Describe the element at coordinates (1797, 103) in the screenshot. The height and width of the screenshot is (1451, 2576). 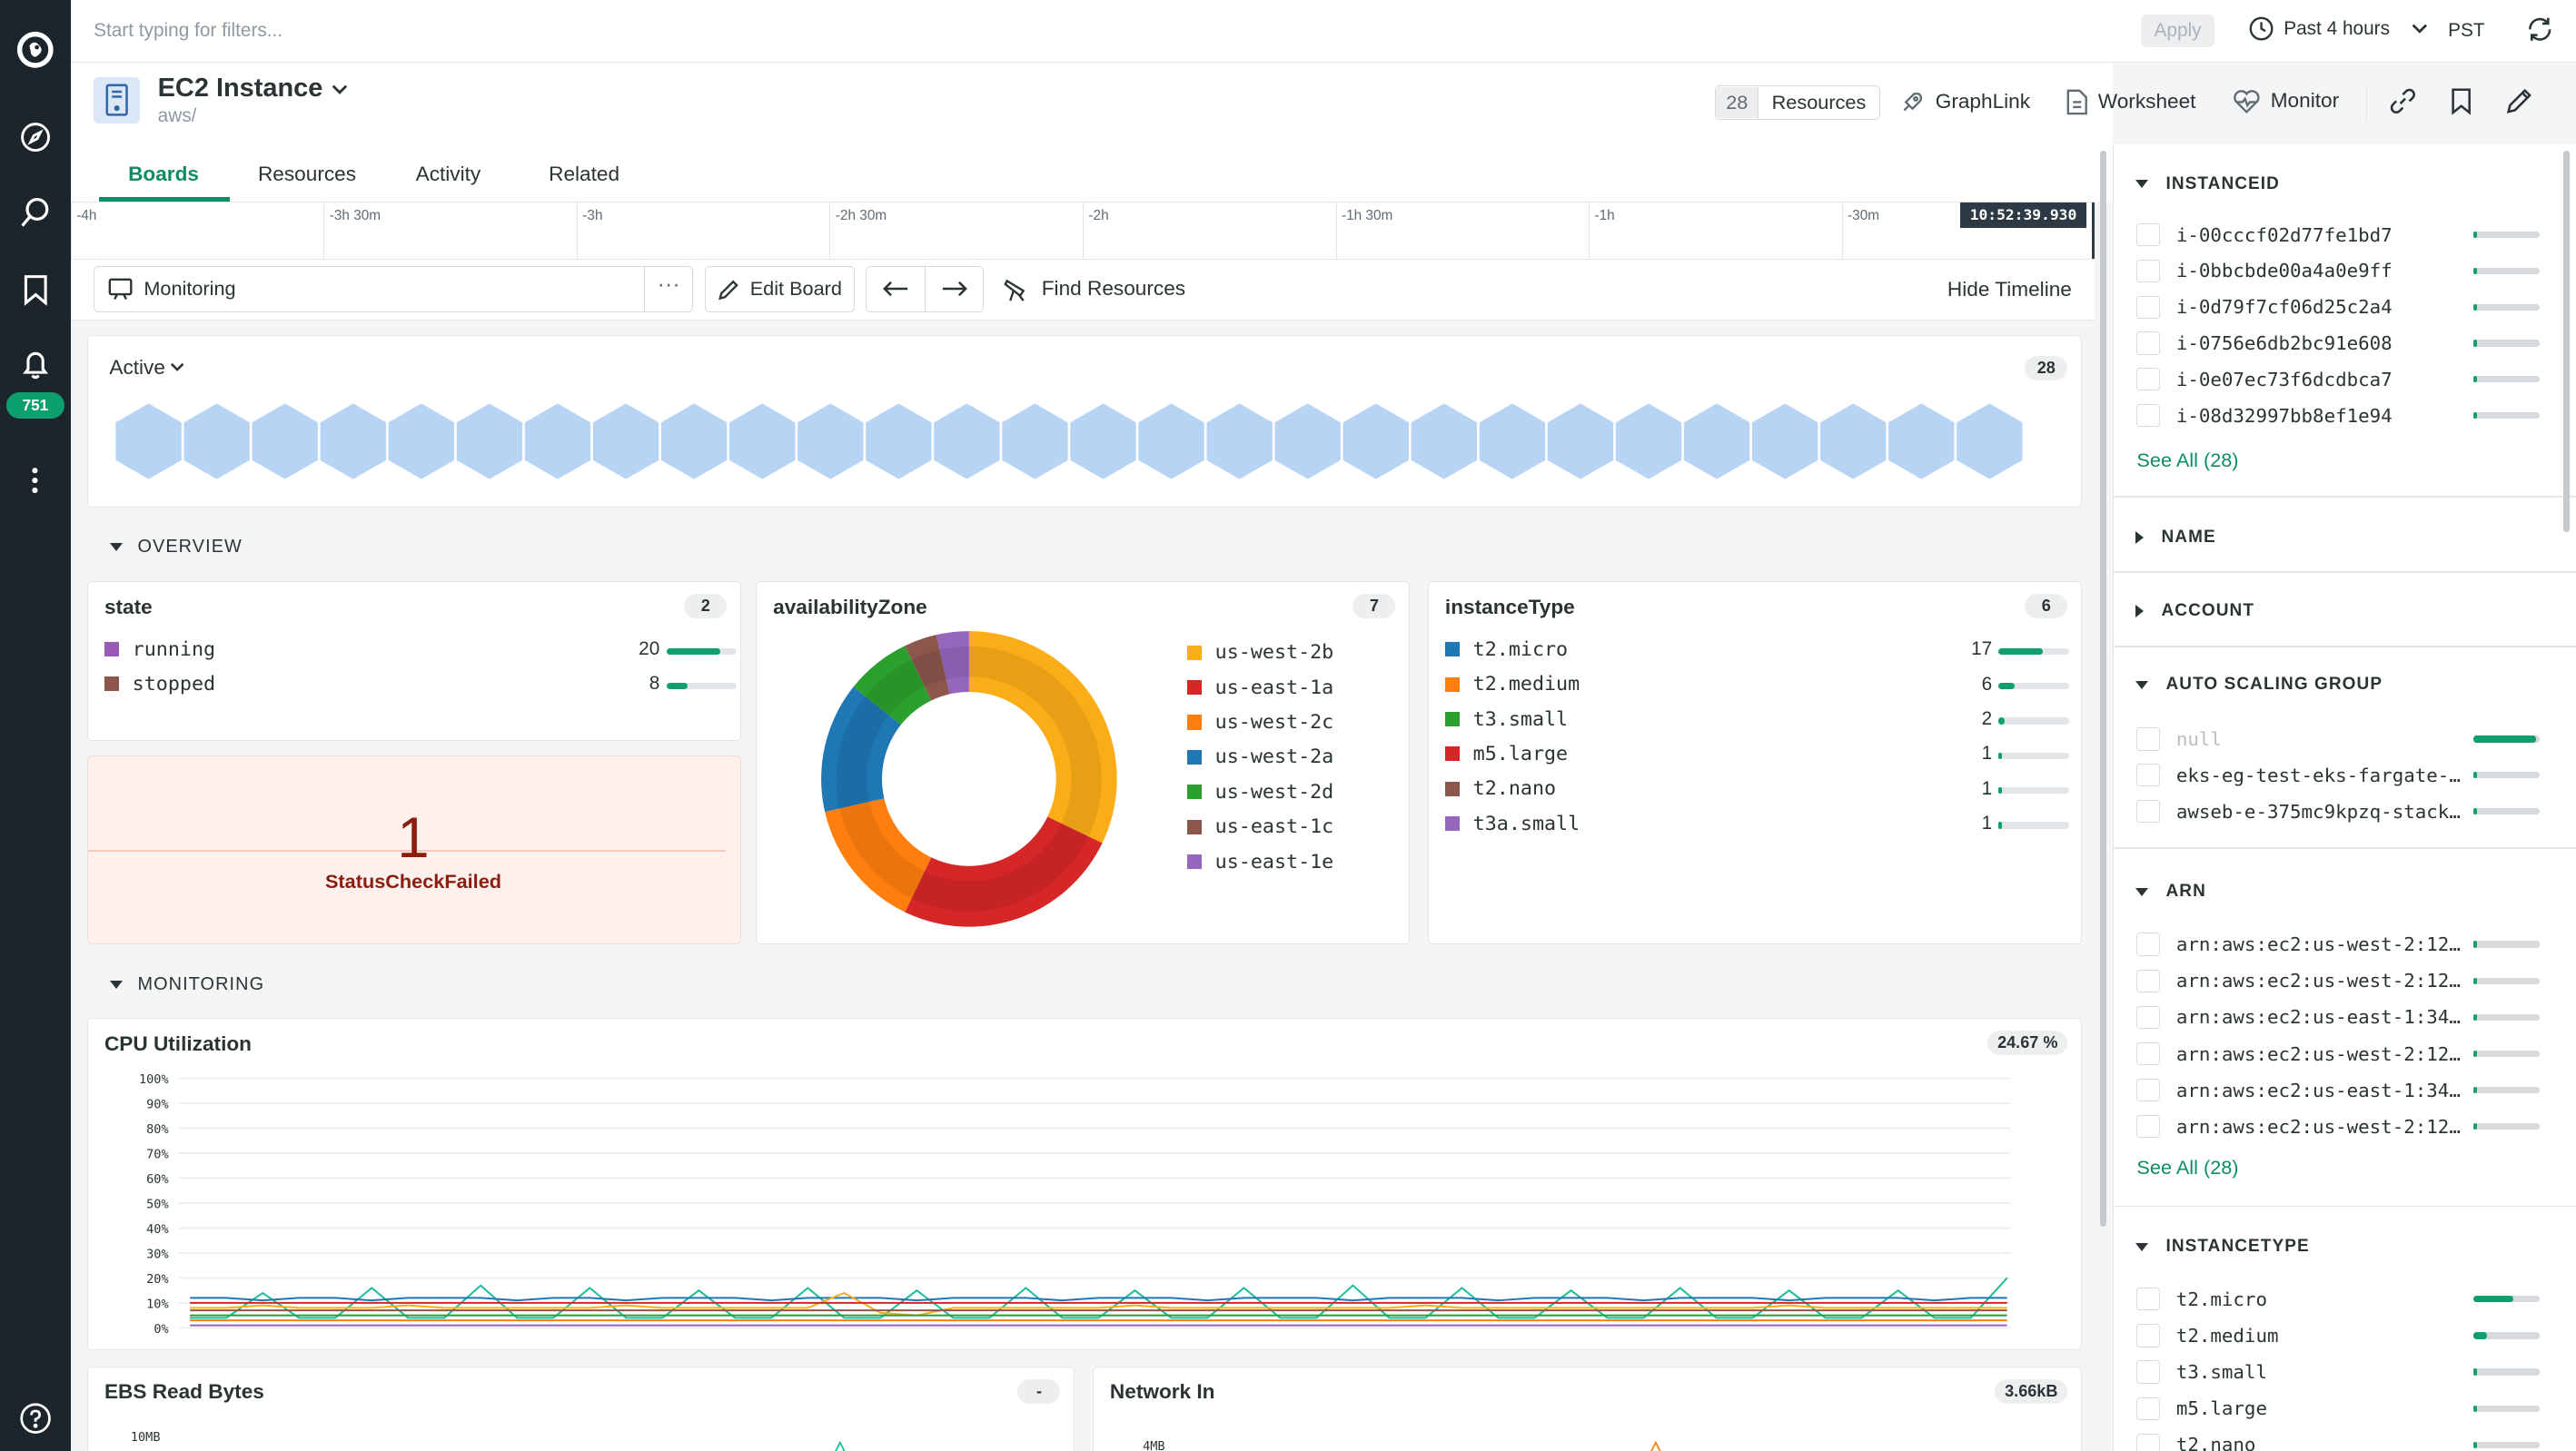
I see `resources-button: 28 Resources` at that location.